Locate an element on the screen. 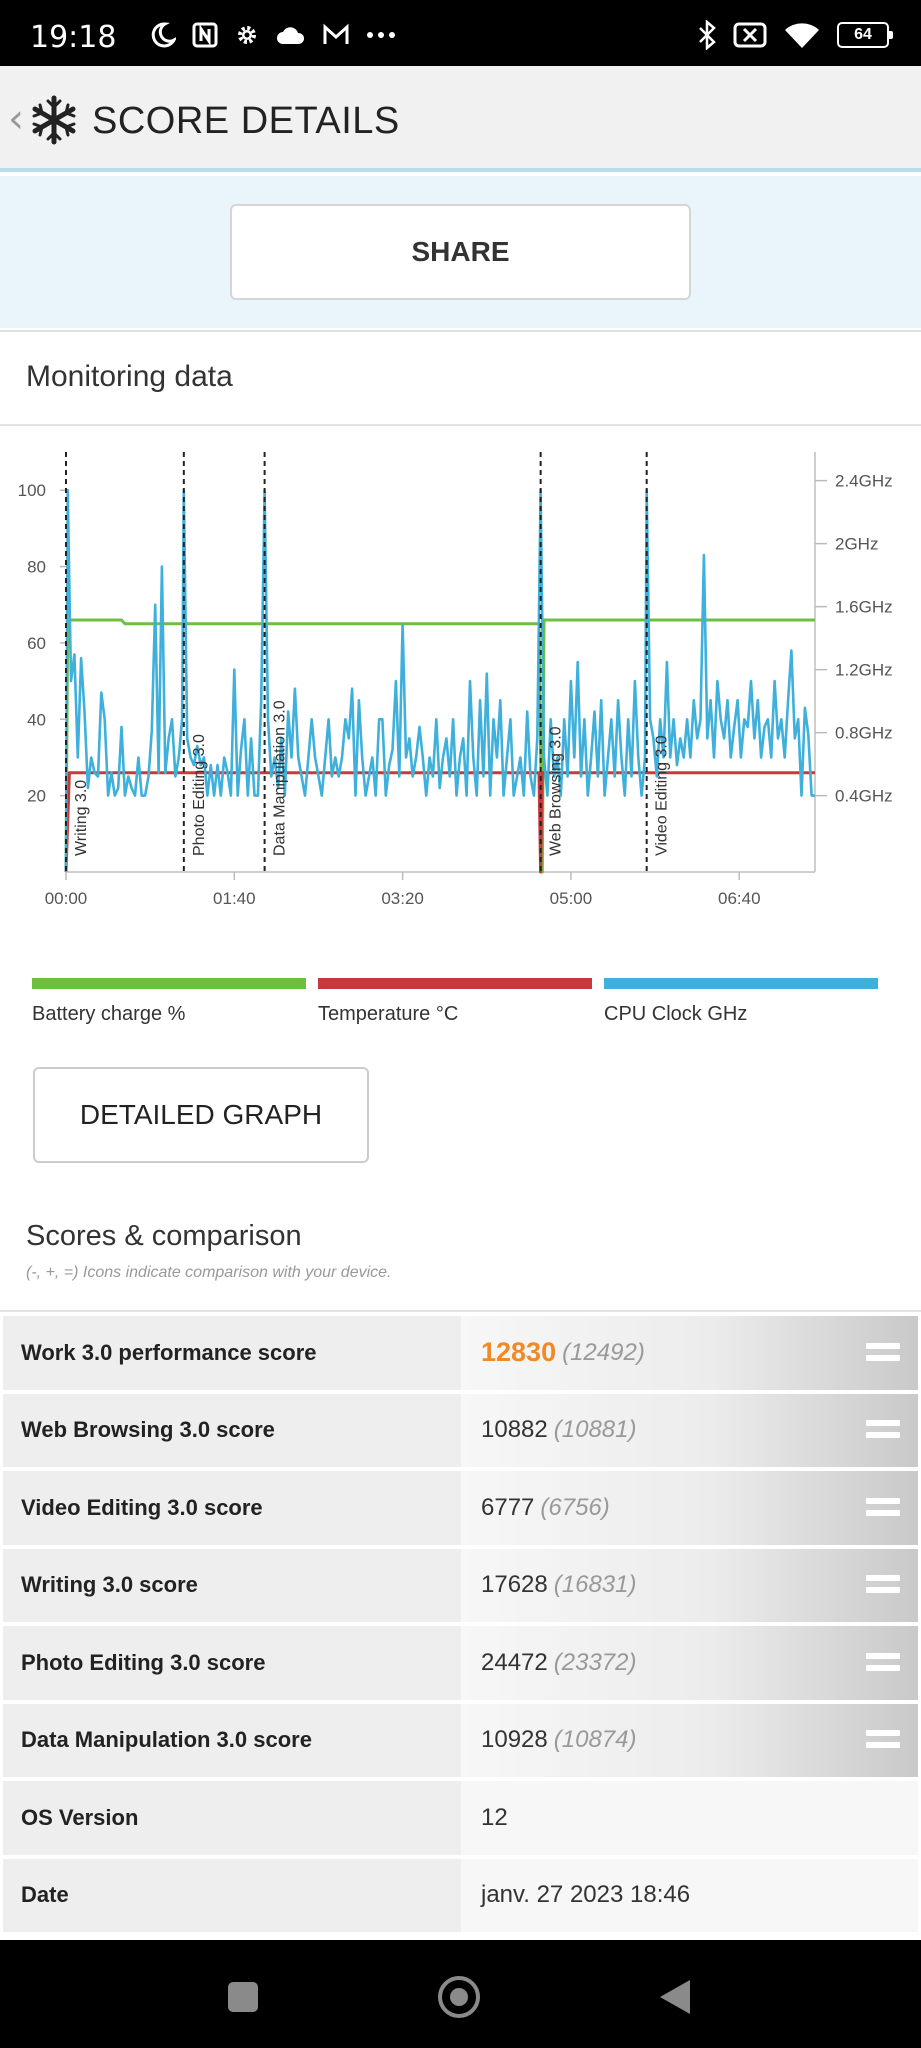 The width and height of the screenshot is (921, 2048). x-tick-label: 06:40 is located at coordinates (739, 898).